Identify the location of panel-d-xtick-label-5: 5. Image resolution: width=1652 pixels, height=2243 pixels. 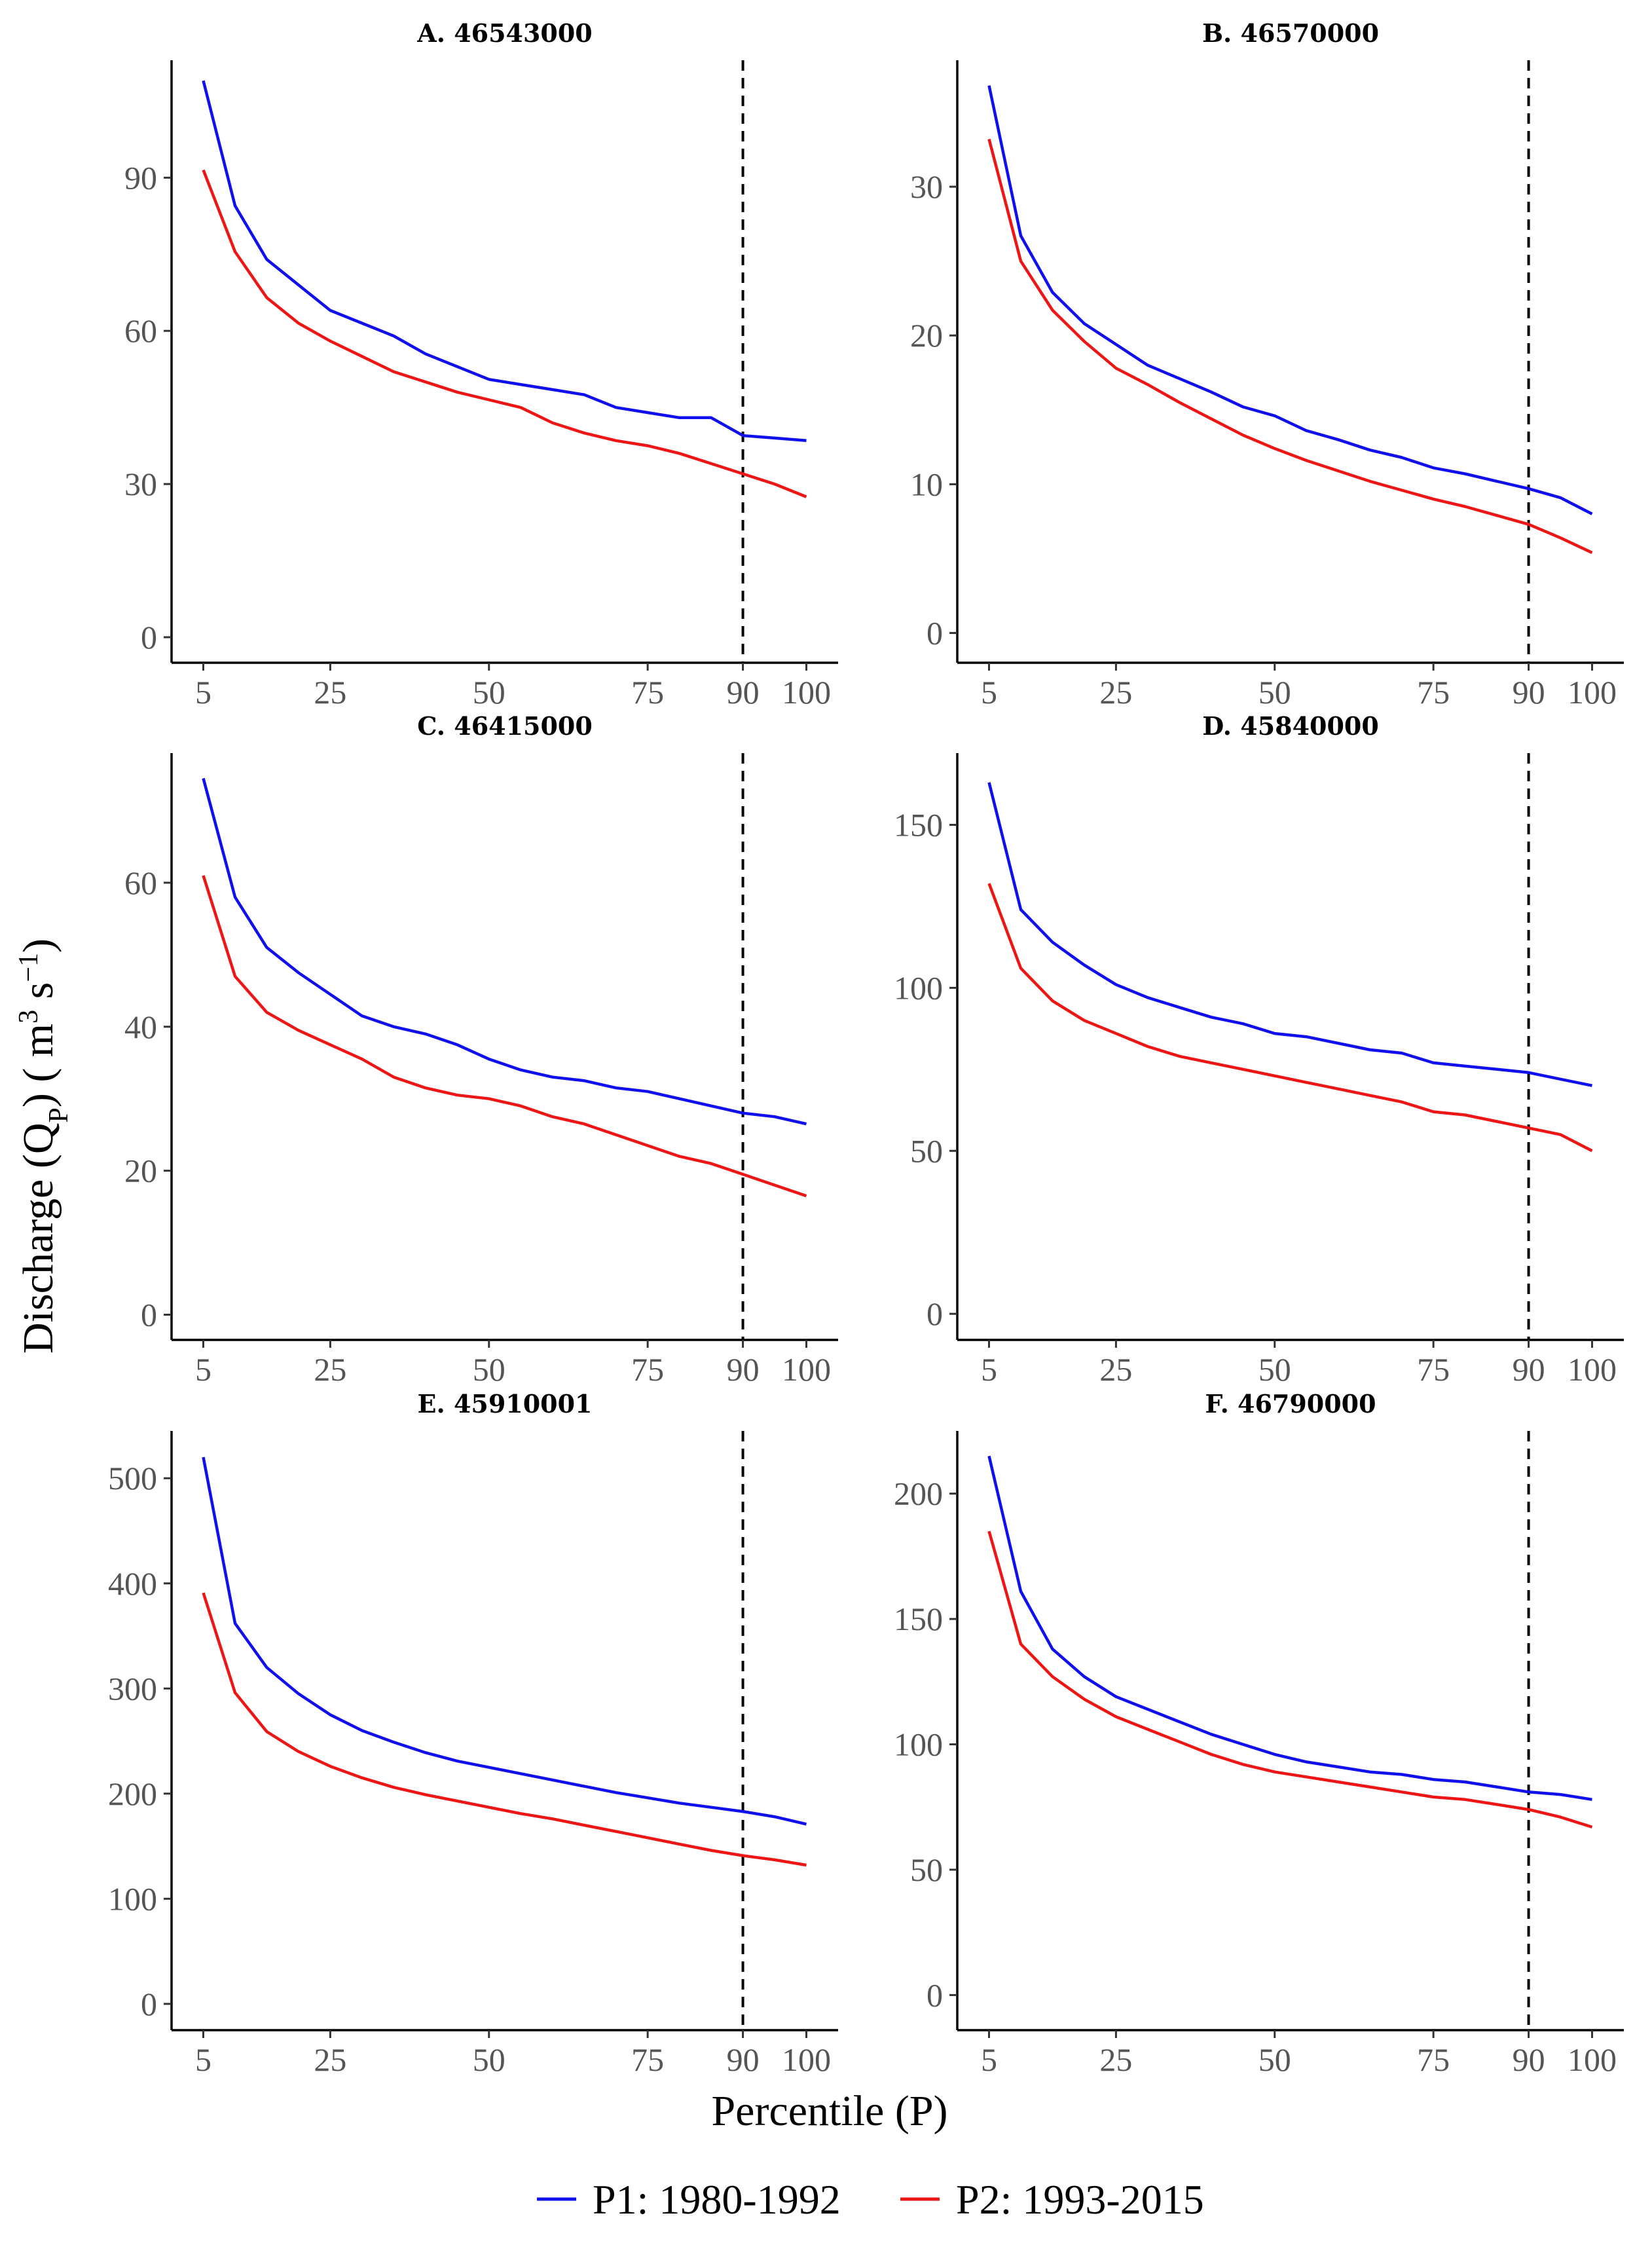
(989, 1369).